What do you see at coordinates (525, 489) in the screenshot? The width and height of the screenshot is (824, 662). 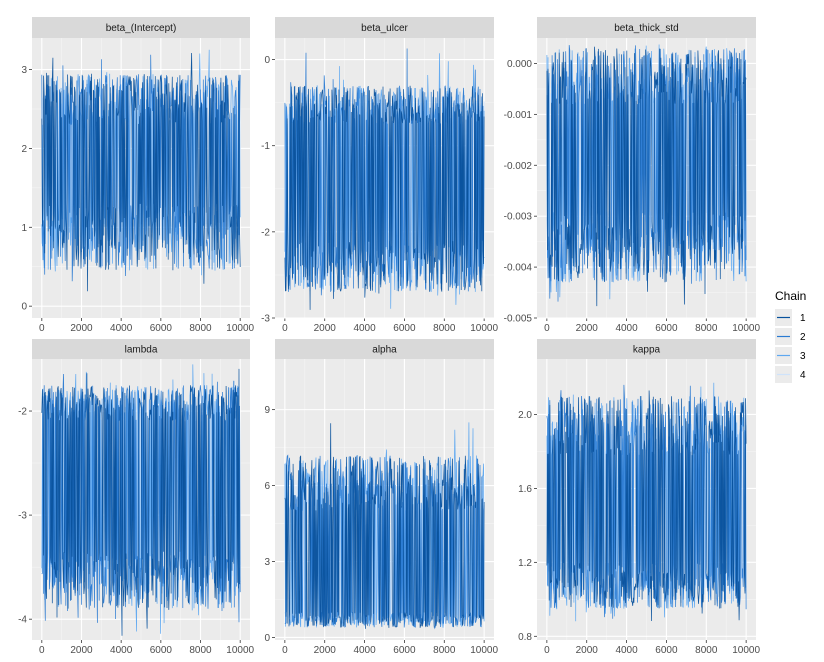 I see `y-tick-label: 1.6` at bounding box center [525, 489].